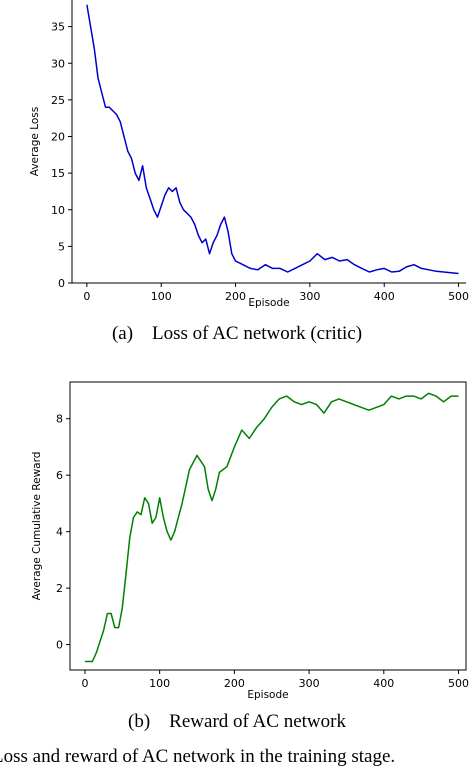 This screenshot has width=474, height=768. Describe the element at coordinates (383, 683) in the screenshot. I see `reward-x-tick-label: 400` at that location.